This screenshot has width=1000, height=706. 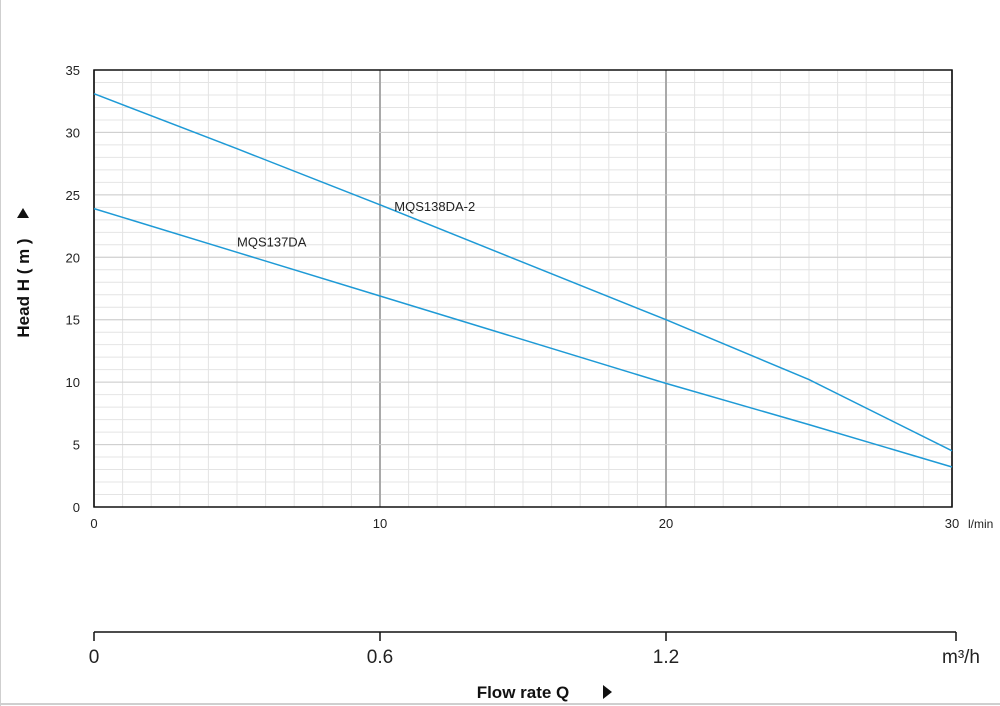 I want to click on secondary-x-tick-labels: 0 0.6 1.2, so click(x=384, y=650).